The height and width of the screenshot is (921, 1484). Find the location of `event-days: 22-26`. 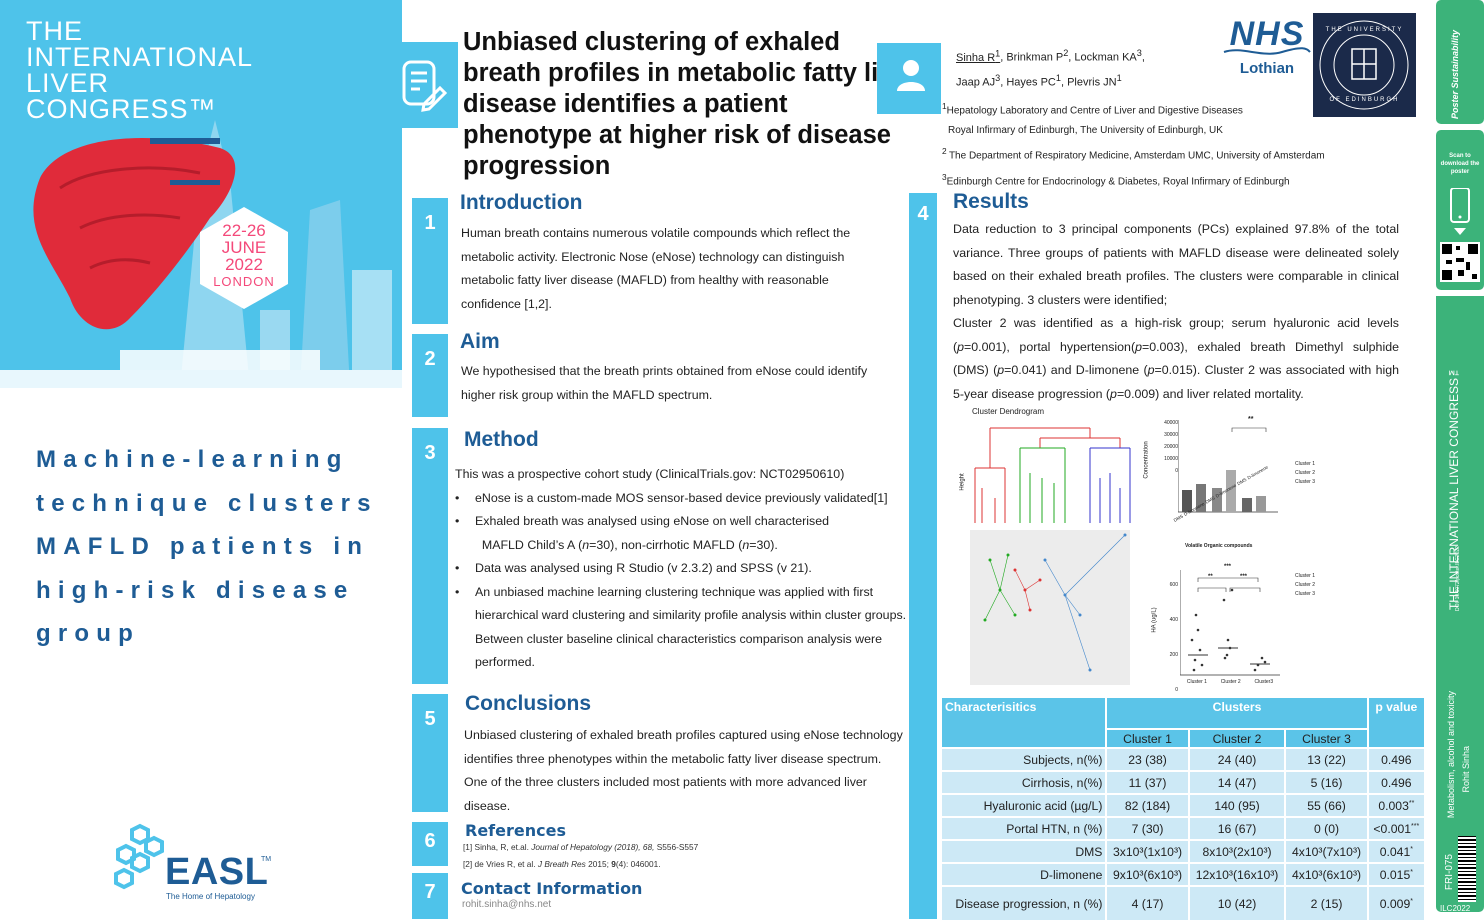

event-days: 22-26 is located at coordinates (244, 230).